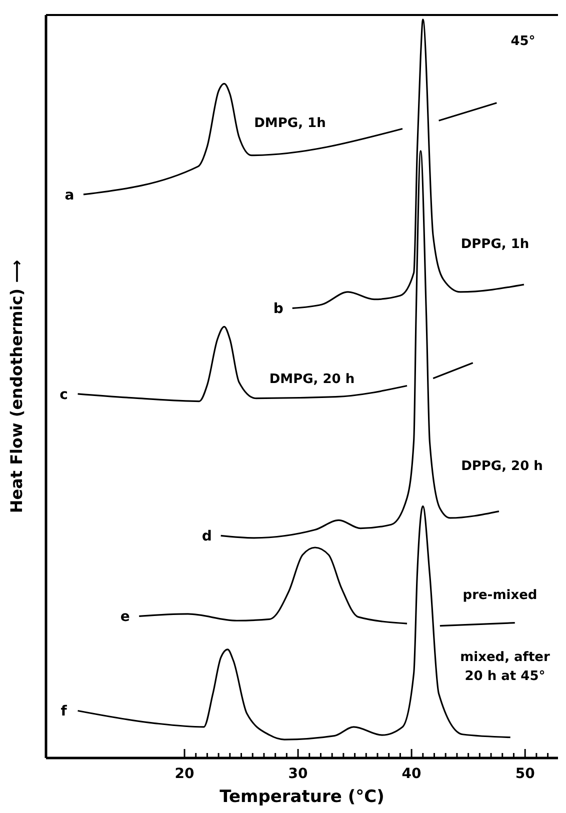 This screenshot has width=566, height=813. What do you see at coordinates (298, 774) in the screenshot?
I see `x-tick-label: 30` at bounding box center [298, 774].